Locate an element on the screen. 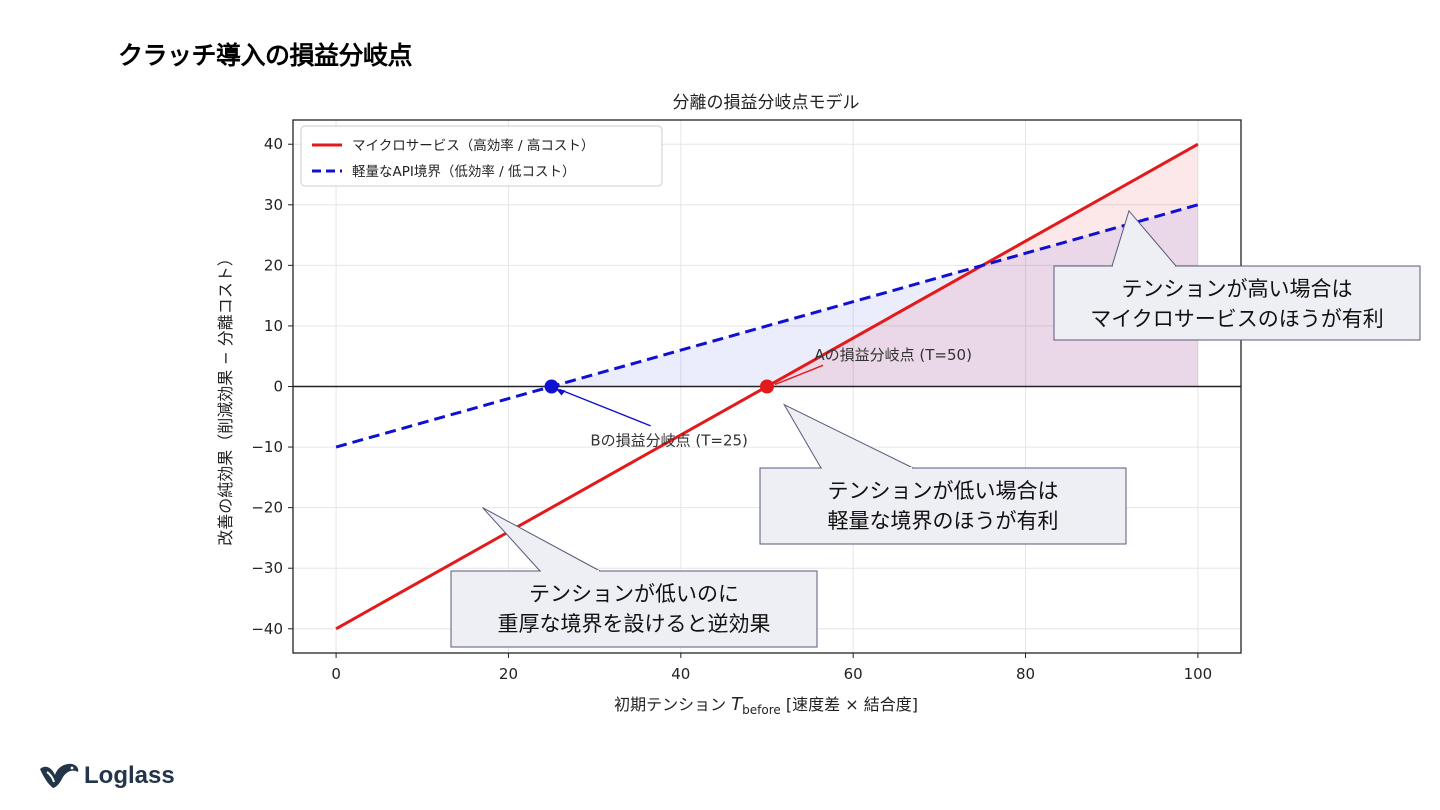 The image size is (1440, 810). x-tick-label: 100 is located at coordinates (1198, 674).